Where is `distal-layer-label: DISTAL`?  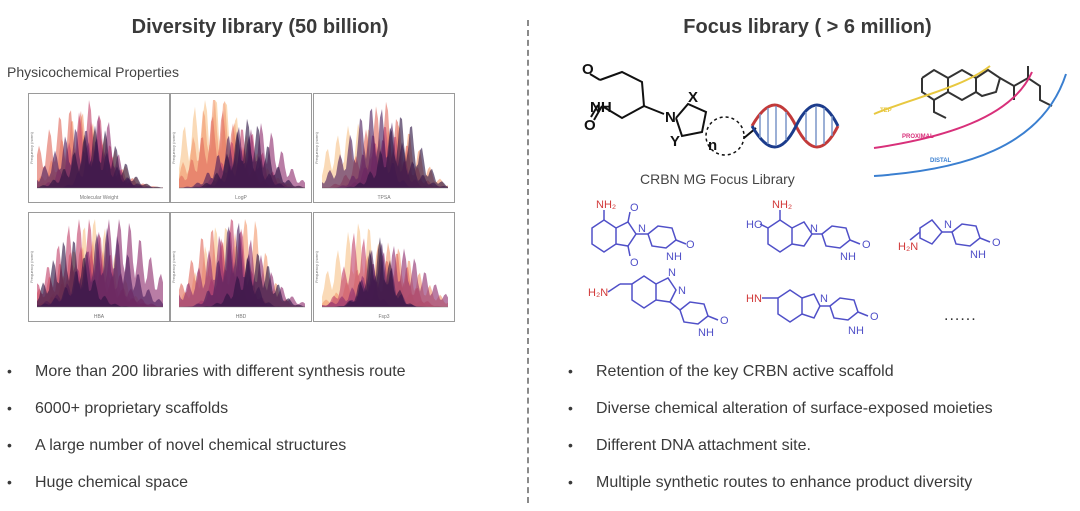
distal-layer-label: DISTAL is located at coordinates (941, 161).